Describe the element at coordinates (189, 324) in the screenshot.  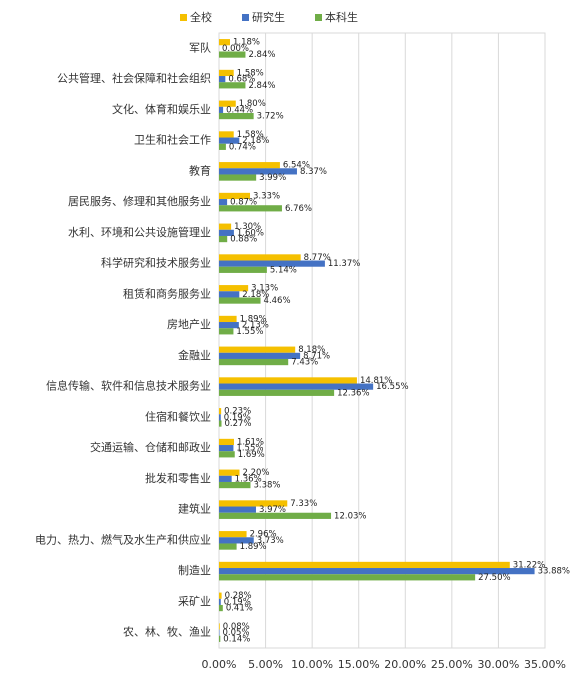
I see `y-tick-label: 房地产业` at that location.